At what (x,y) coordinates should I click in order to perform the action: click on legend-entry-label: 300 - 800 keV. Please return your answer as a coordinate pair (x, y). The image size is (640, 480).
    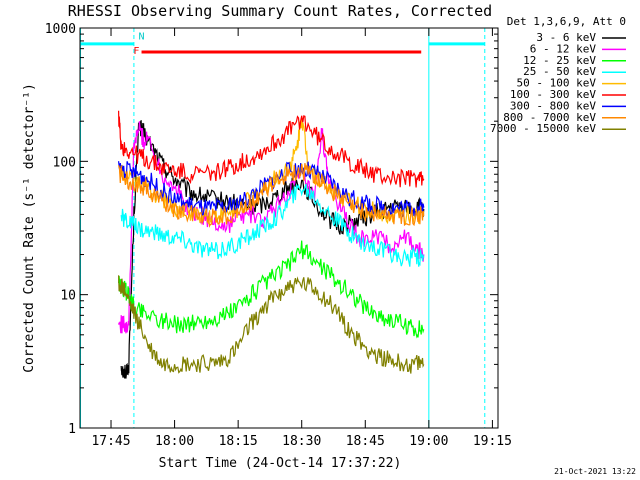
    Looking at the image, I should click on (553, 105).